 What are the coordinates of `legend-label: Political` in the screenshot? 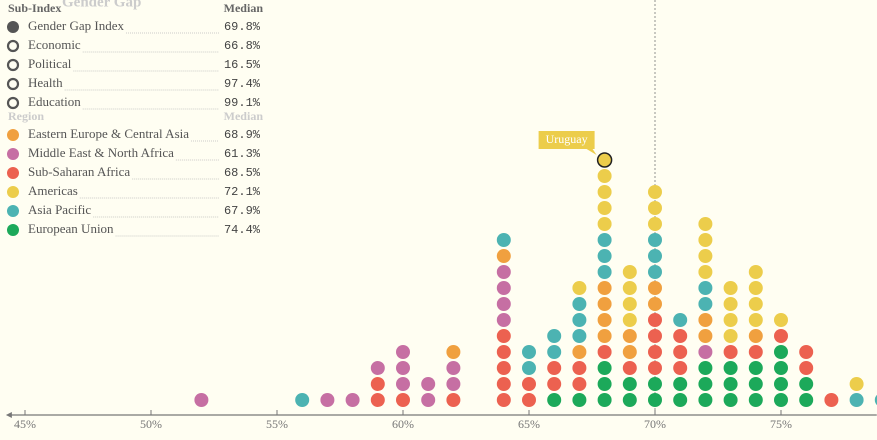 It's located at (50, 63).